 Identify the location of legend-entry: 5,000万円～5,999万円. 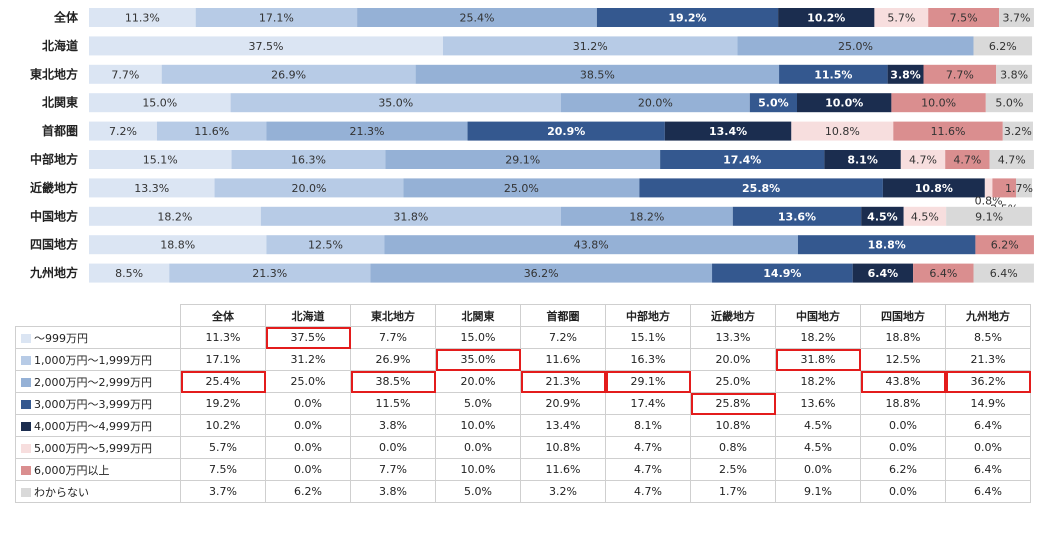
(98, 447).